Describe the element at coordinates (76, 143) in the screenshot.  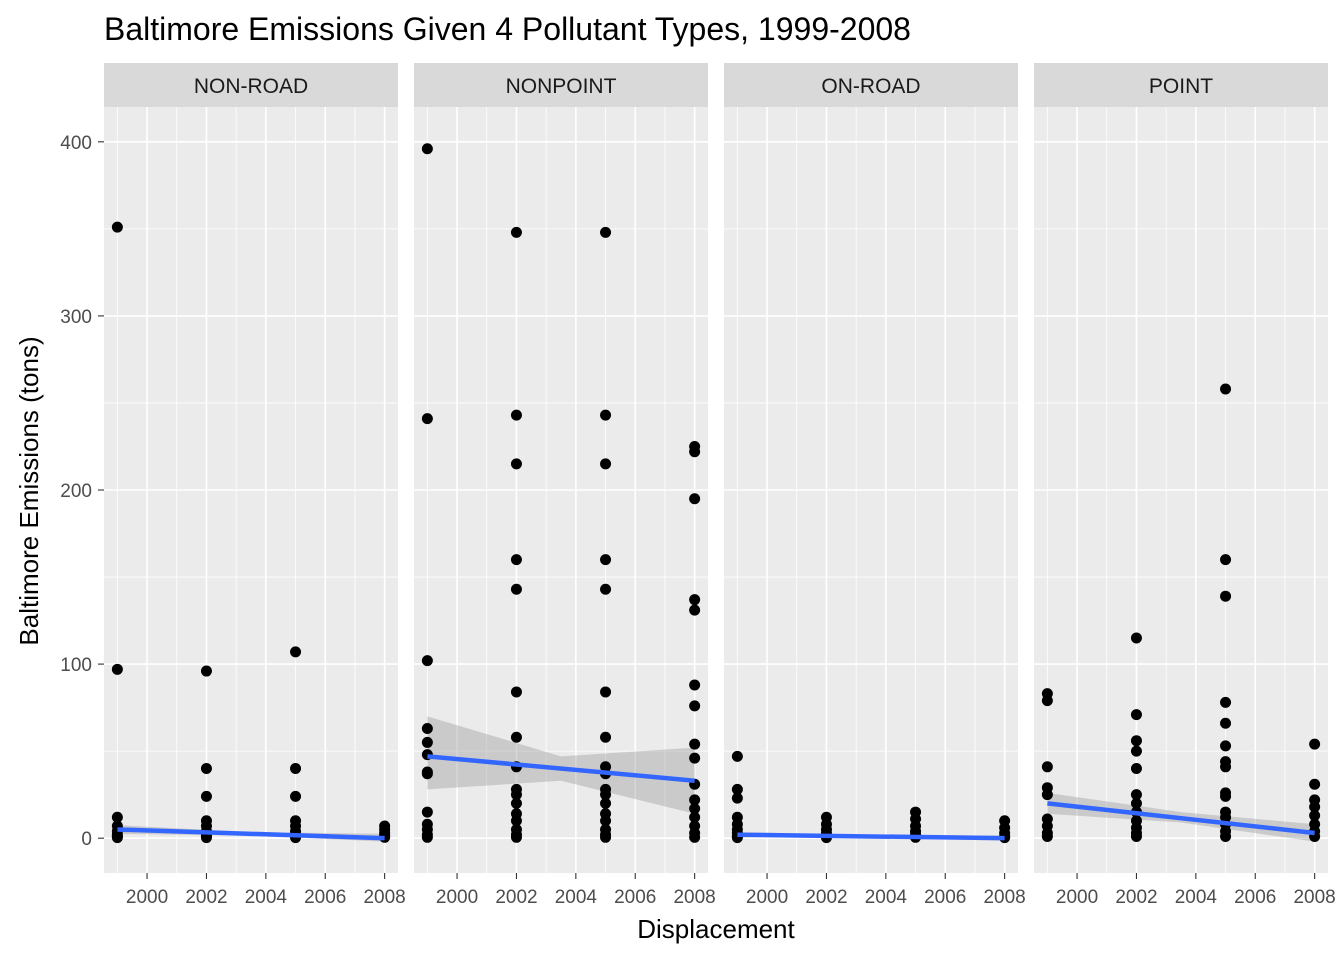
I see `y-tick-label: 400` at that location.